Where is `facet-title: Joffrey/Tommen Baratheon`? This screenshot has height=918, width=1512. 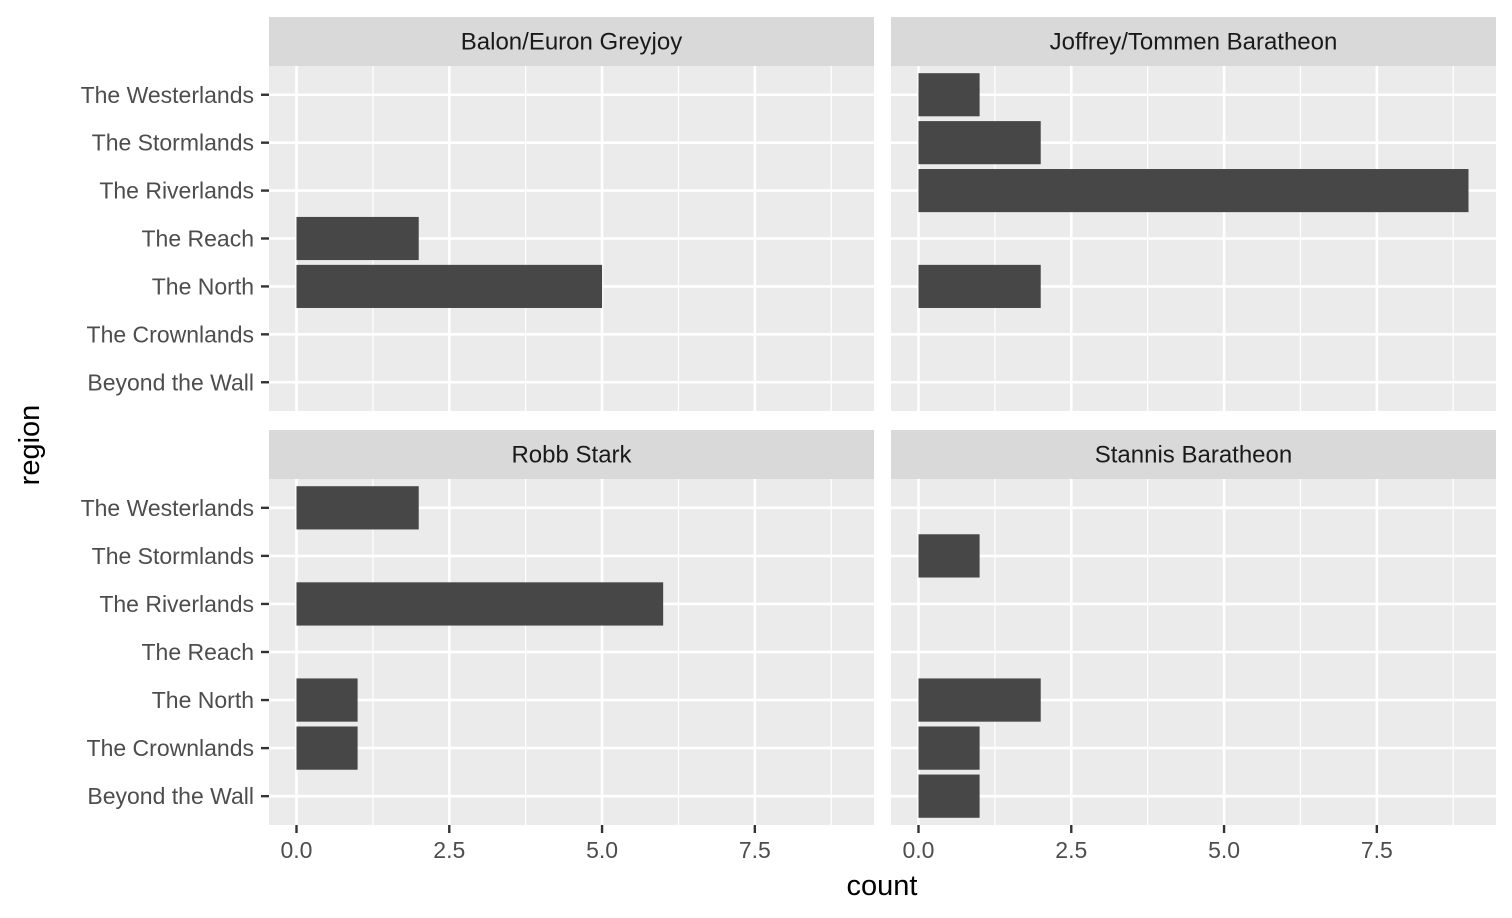
facet-title: Joffrey/Tommen Baratheon is located at coordinates (1194, 42).